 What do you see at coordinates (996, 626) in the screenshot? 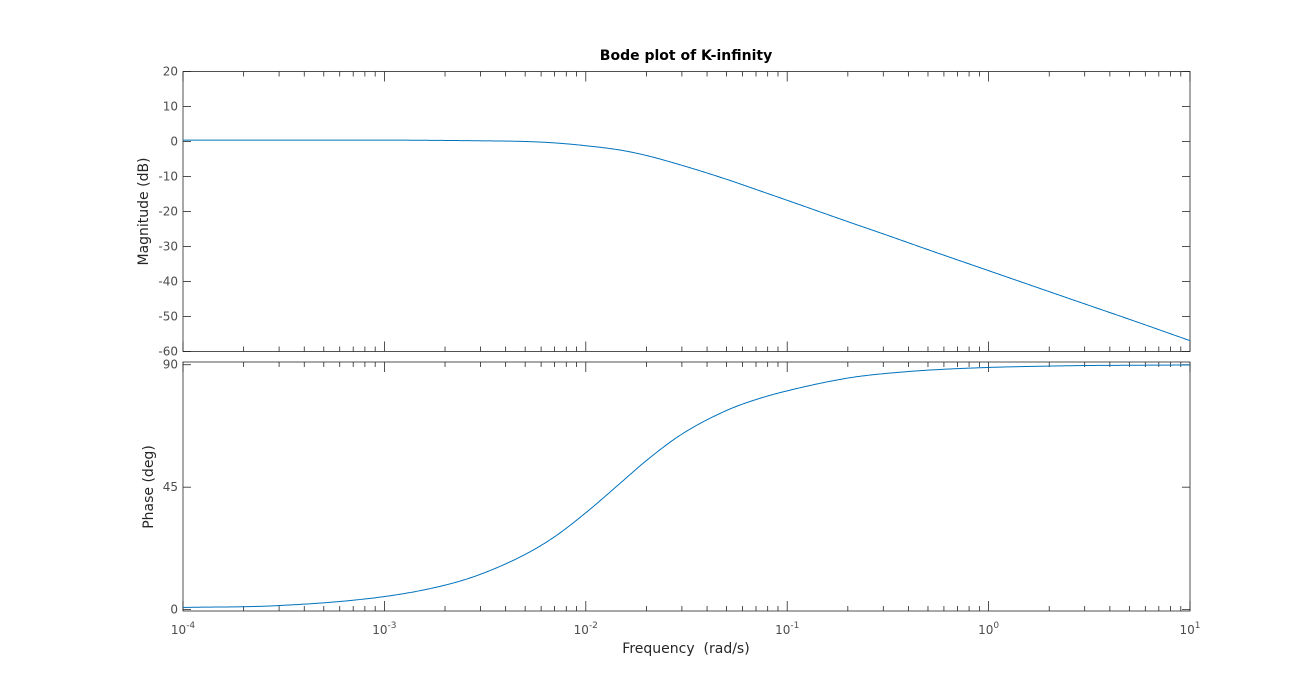
I see `x-tick-exponent: 0` at bounding box center [996, 626].